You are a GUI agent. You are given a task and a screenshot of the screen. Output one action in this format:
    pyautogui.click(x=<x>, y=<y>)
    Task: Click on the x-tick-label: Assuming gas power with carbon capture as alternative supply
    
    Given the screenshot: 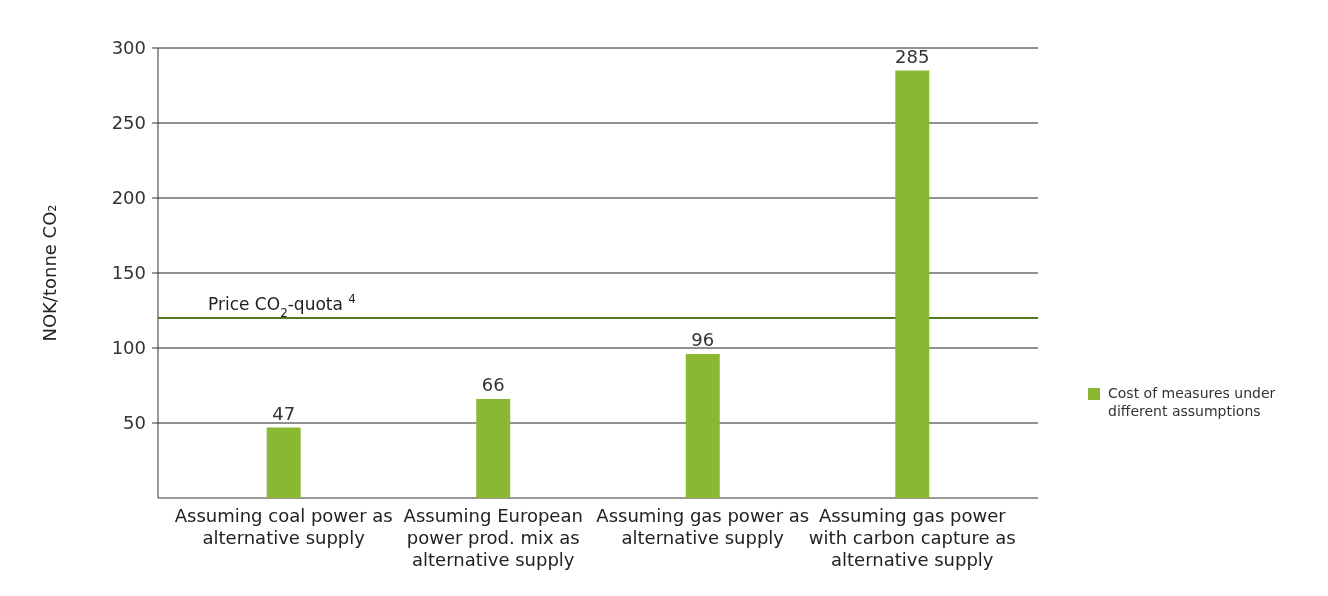 What is the action you would take?
    pyautogui.click(x=912, y=537)
    